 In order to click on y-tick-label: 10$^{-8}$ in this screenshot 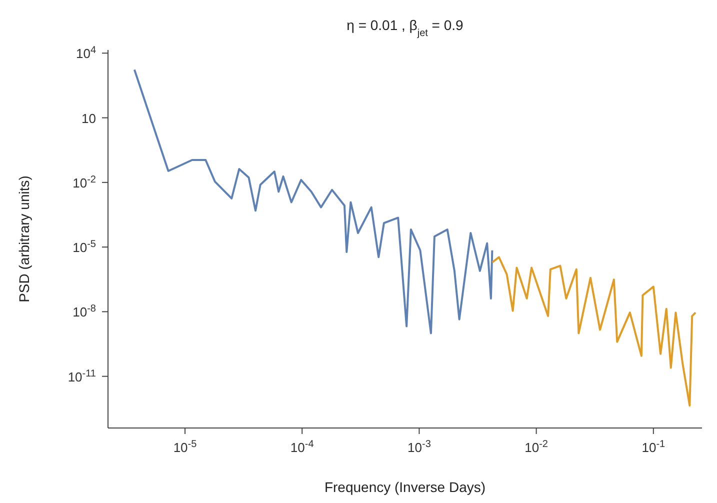, I will do `click(84, 311)`.